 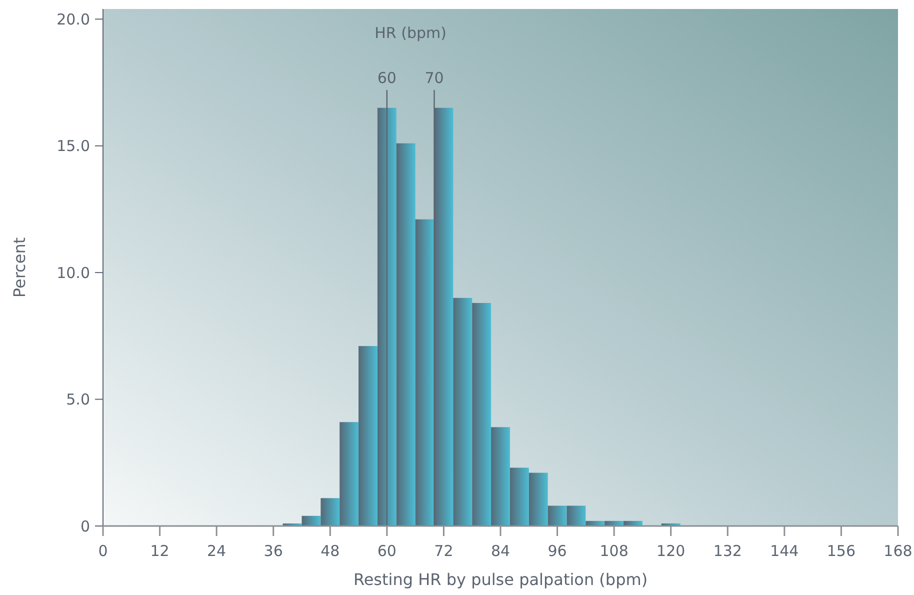 I want to click on x-tick-label: 60, so click(x=386, y=551).